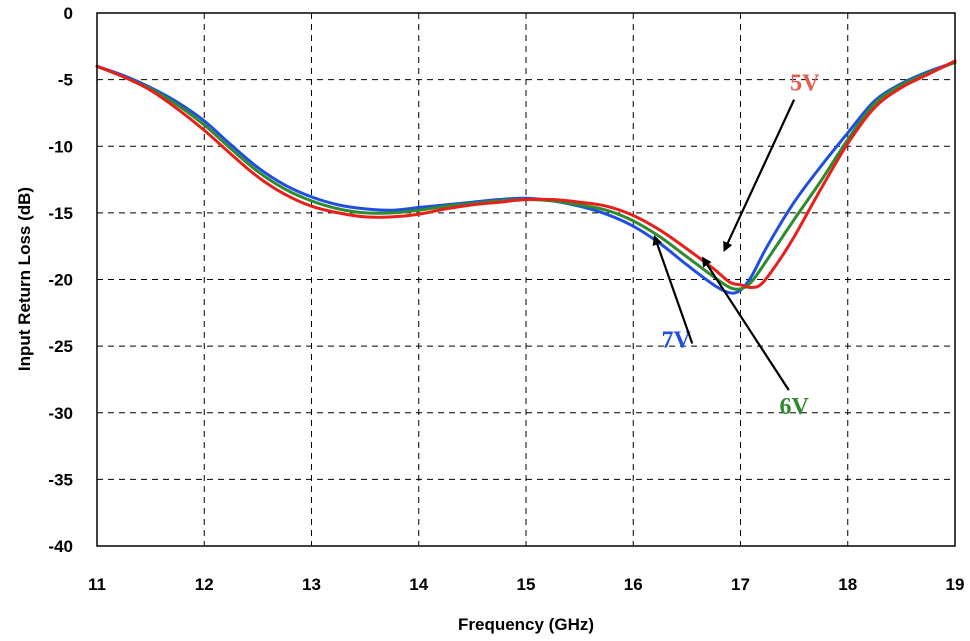  Describe the element at coordinates (794, 407) in the screenshot. I see `series-label-6v: 6V` at that location.